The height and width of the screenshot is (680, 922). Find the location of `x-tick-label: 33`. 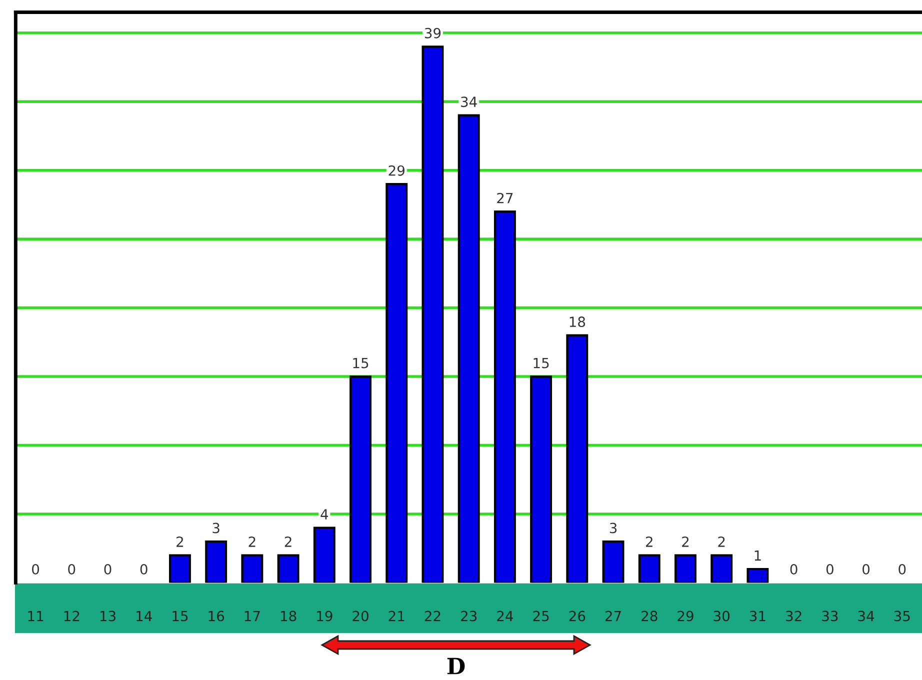

x-tick-label: 33 is located at coordinates (830, 616).